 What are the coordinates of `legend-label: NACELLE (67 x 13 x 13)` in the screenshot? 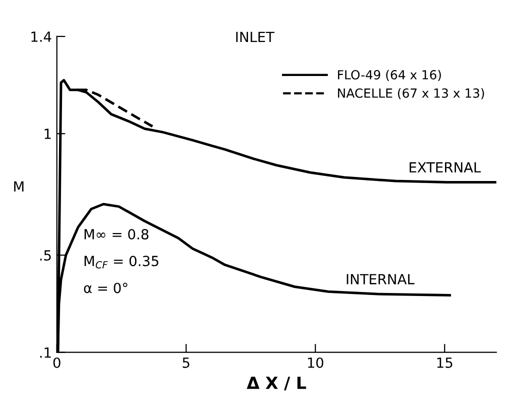 It's located at (411, 94).